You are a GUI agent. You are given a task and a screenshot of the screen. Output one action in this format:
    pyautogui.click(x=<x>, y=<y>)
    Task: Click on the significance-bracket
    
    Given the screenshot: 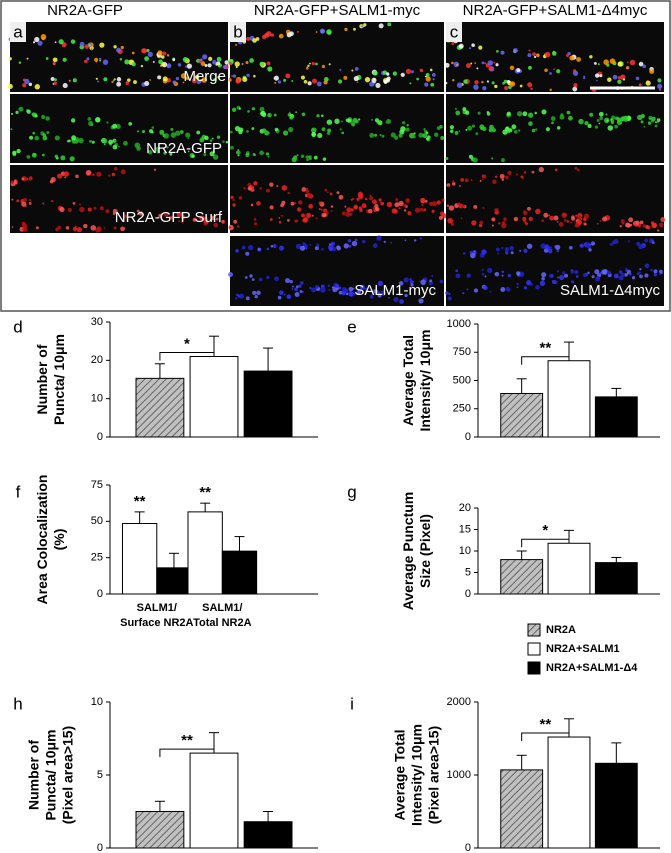 What is the action you would take?
    pyautogui.click(x=187, y=753)
    